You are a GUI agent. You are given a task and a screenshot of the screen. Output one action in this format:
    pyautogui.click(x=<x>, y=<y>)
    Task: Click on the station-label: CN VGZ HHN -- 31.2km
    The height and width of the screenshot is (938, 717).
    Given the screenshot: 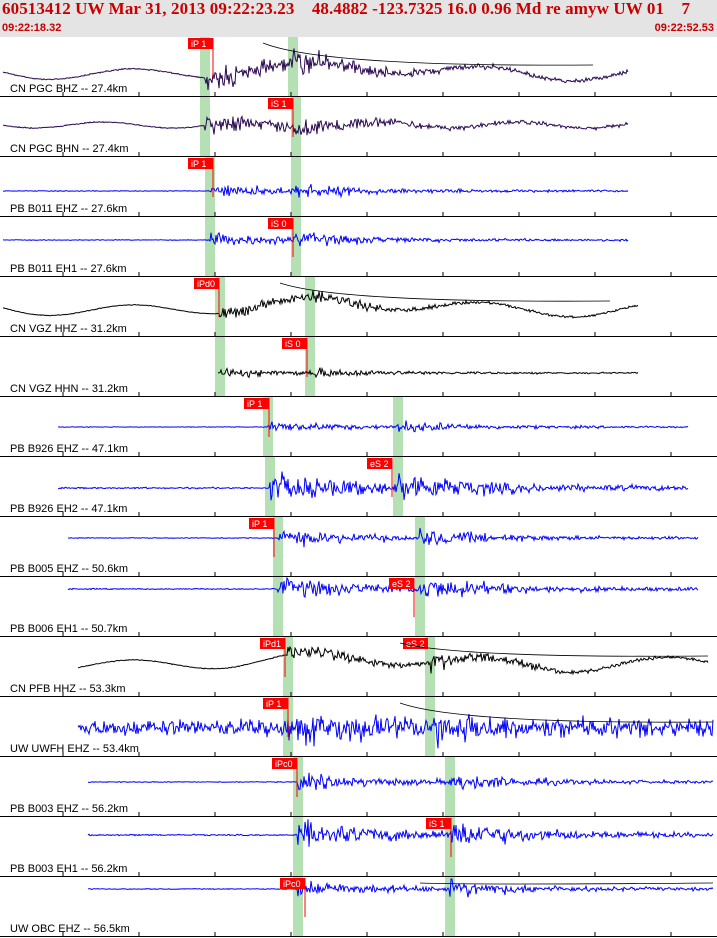 What is the action you would take?
    pyautogui.click(x=69, y=389)
    